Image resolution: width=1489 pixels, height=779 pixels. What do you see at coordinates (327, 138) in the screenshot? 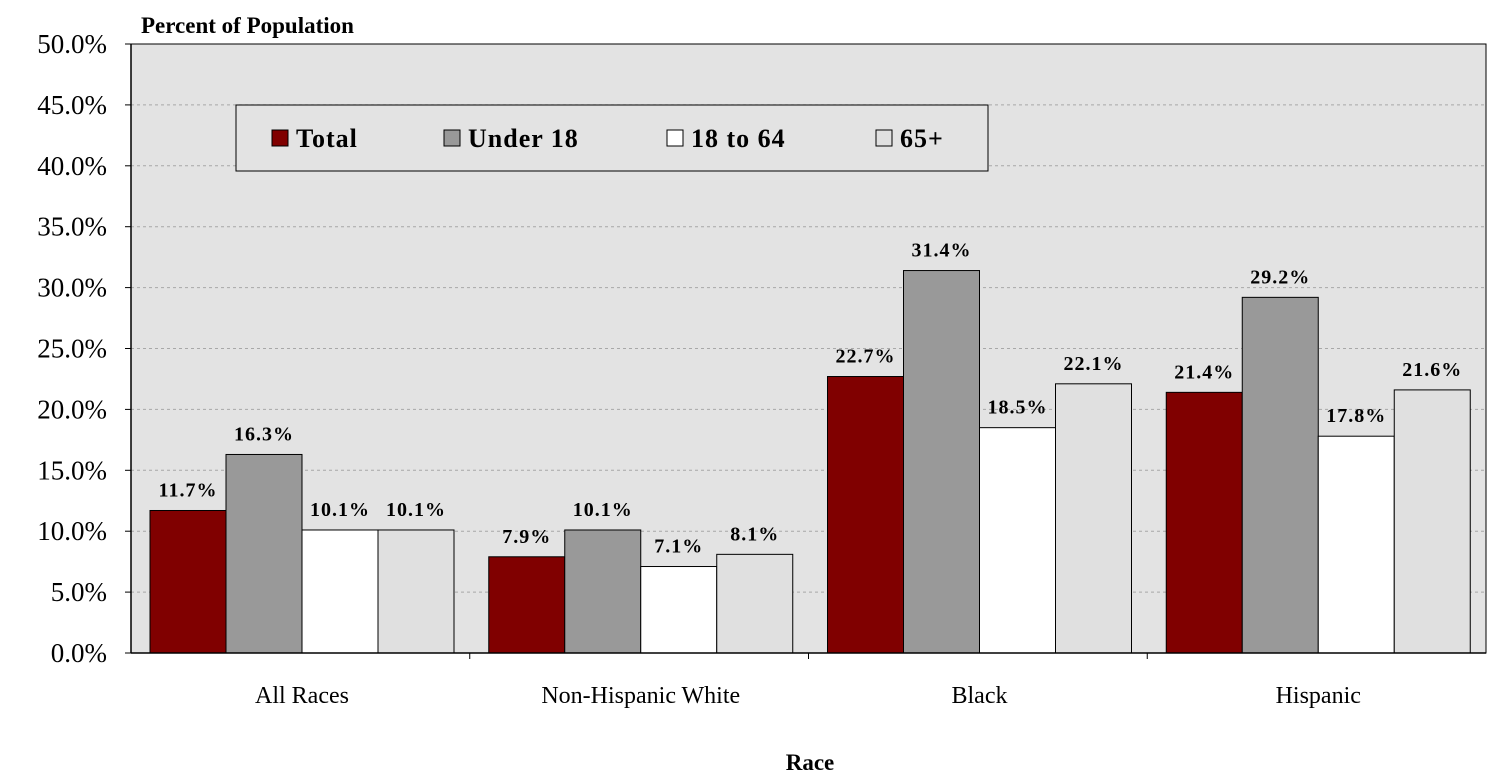
I see `legend-label: Total` at bounding box center [327, 138].